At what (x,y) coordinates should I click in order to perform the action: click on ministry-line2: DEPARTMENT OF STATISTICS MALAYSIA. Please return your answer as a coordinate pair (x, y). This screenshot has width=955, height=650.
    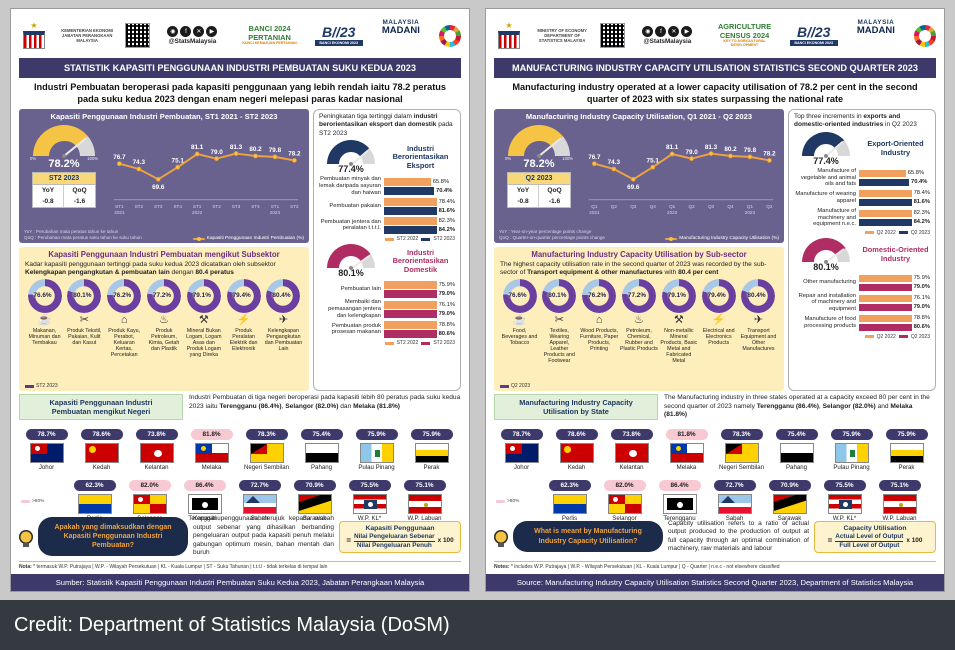
    Looking at the image, I should click on (562, 38).